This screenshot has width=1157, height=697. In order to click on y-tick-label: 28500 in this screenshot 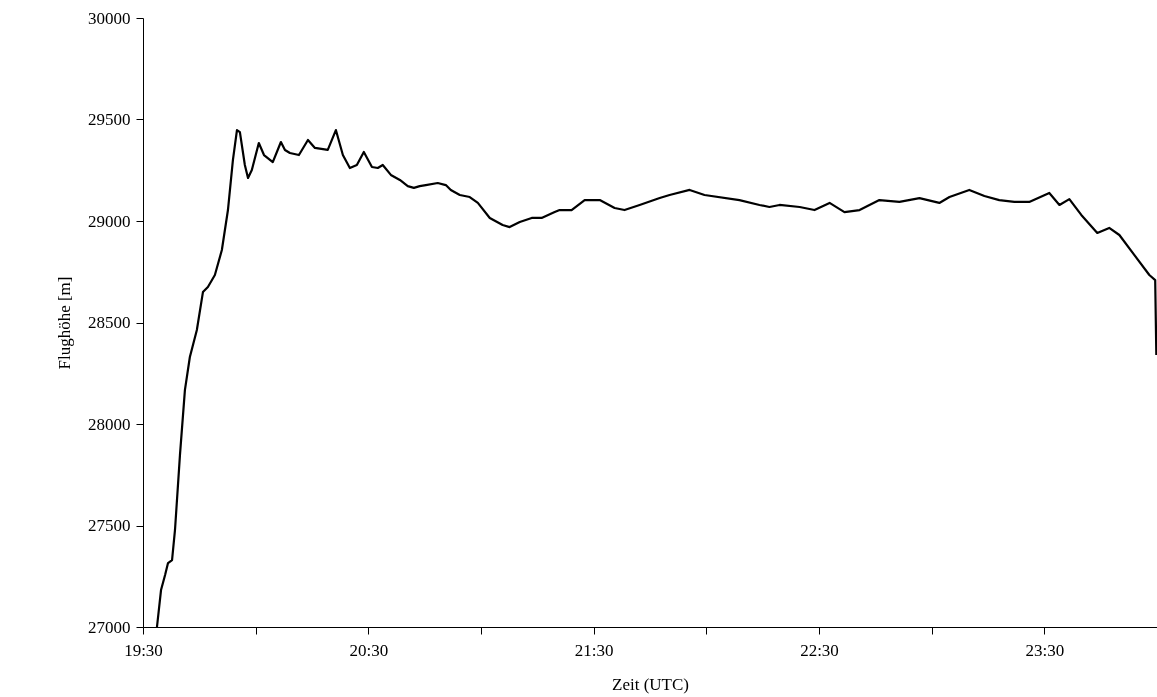, I will do `click(109, 322)`.